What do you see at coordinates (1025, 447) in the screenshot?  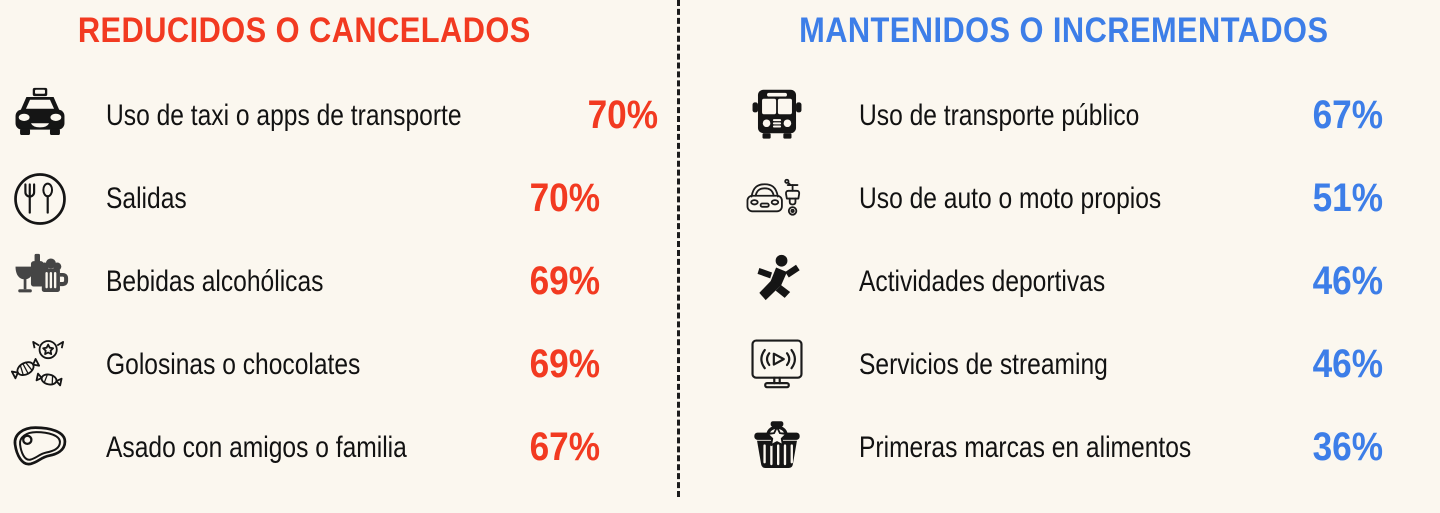 I see `item-label: Primeras marcas en alimentos` at bounding box center [1025, 447].